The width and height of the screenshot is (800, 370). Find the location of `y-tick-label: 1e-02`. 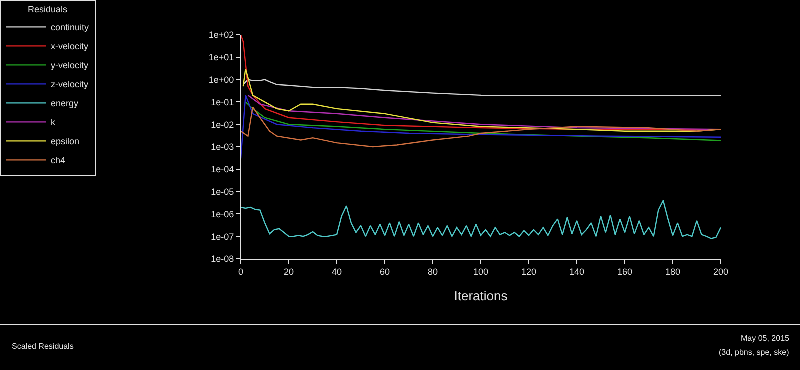

y-tick-label: 1e-02 is located at coordinates (222, 125).